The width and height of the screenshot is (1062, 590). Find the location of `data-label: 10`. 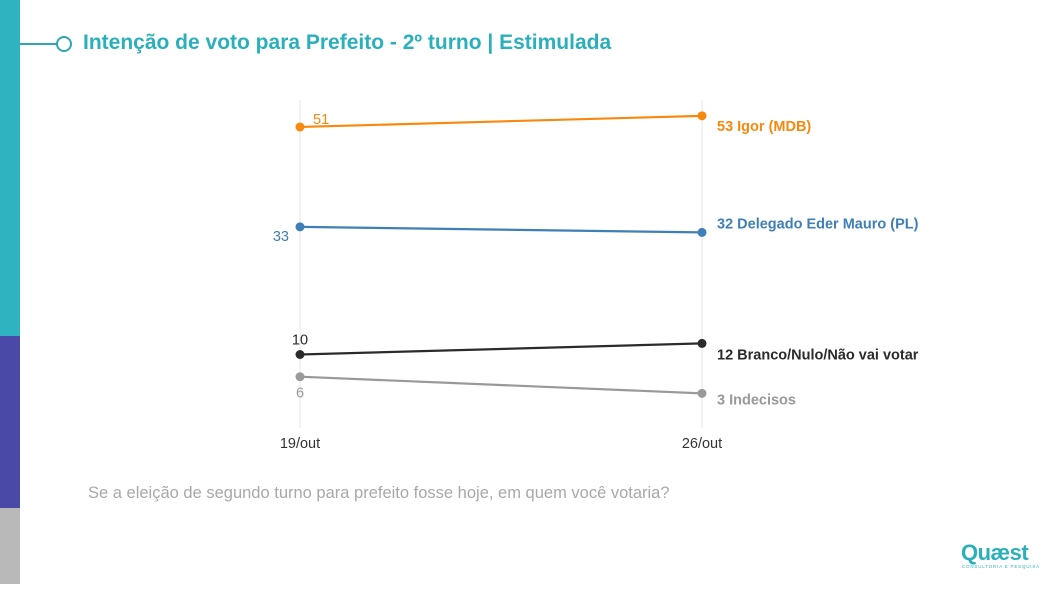

data-label: 10 is located at coordinates (300, 341).